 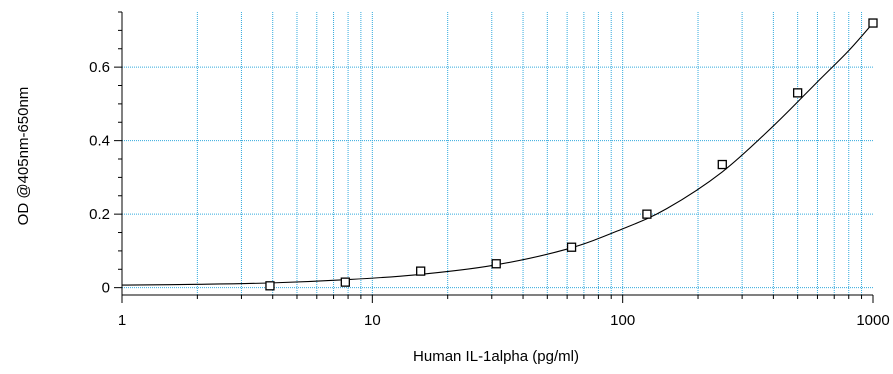 What do you see at coordinates (99, 214) in the screenshot?
I see `y-tick-label: 0.2` at bounding box center [99, 214].